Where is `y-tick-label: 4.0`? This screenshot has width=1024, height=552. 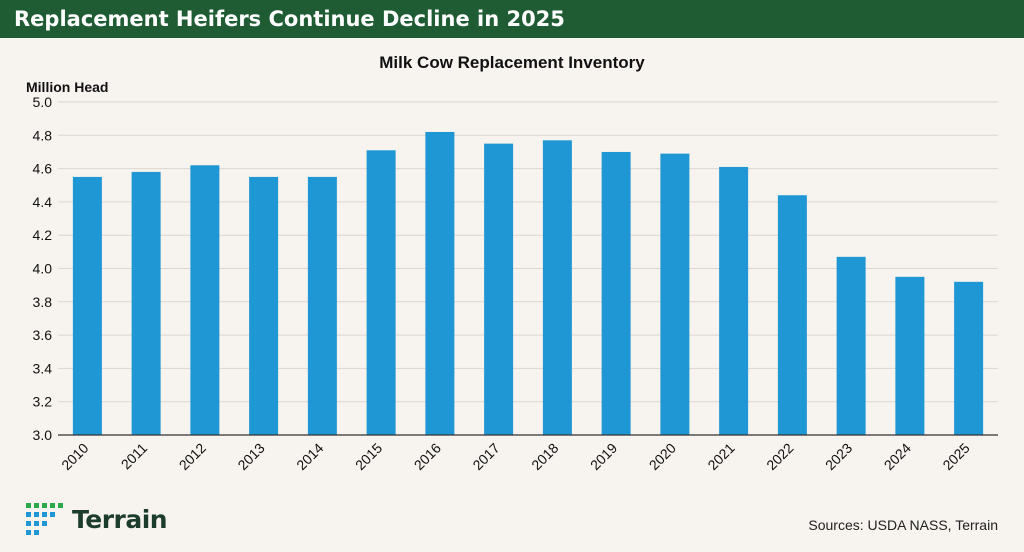
y-tick-label: 4.0 is located at coordinates (43, 269).